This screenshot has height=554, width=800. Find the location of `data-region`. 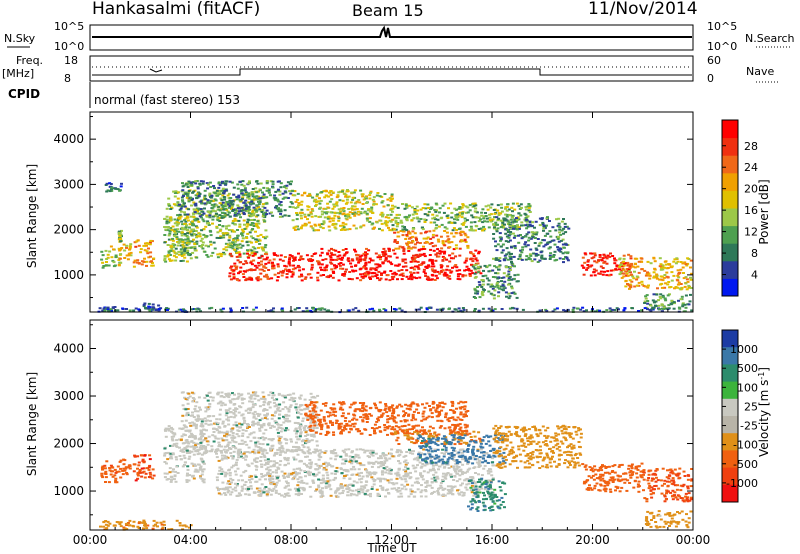

data-region is located at coordinates (120, 236).